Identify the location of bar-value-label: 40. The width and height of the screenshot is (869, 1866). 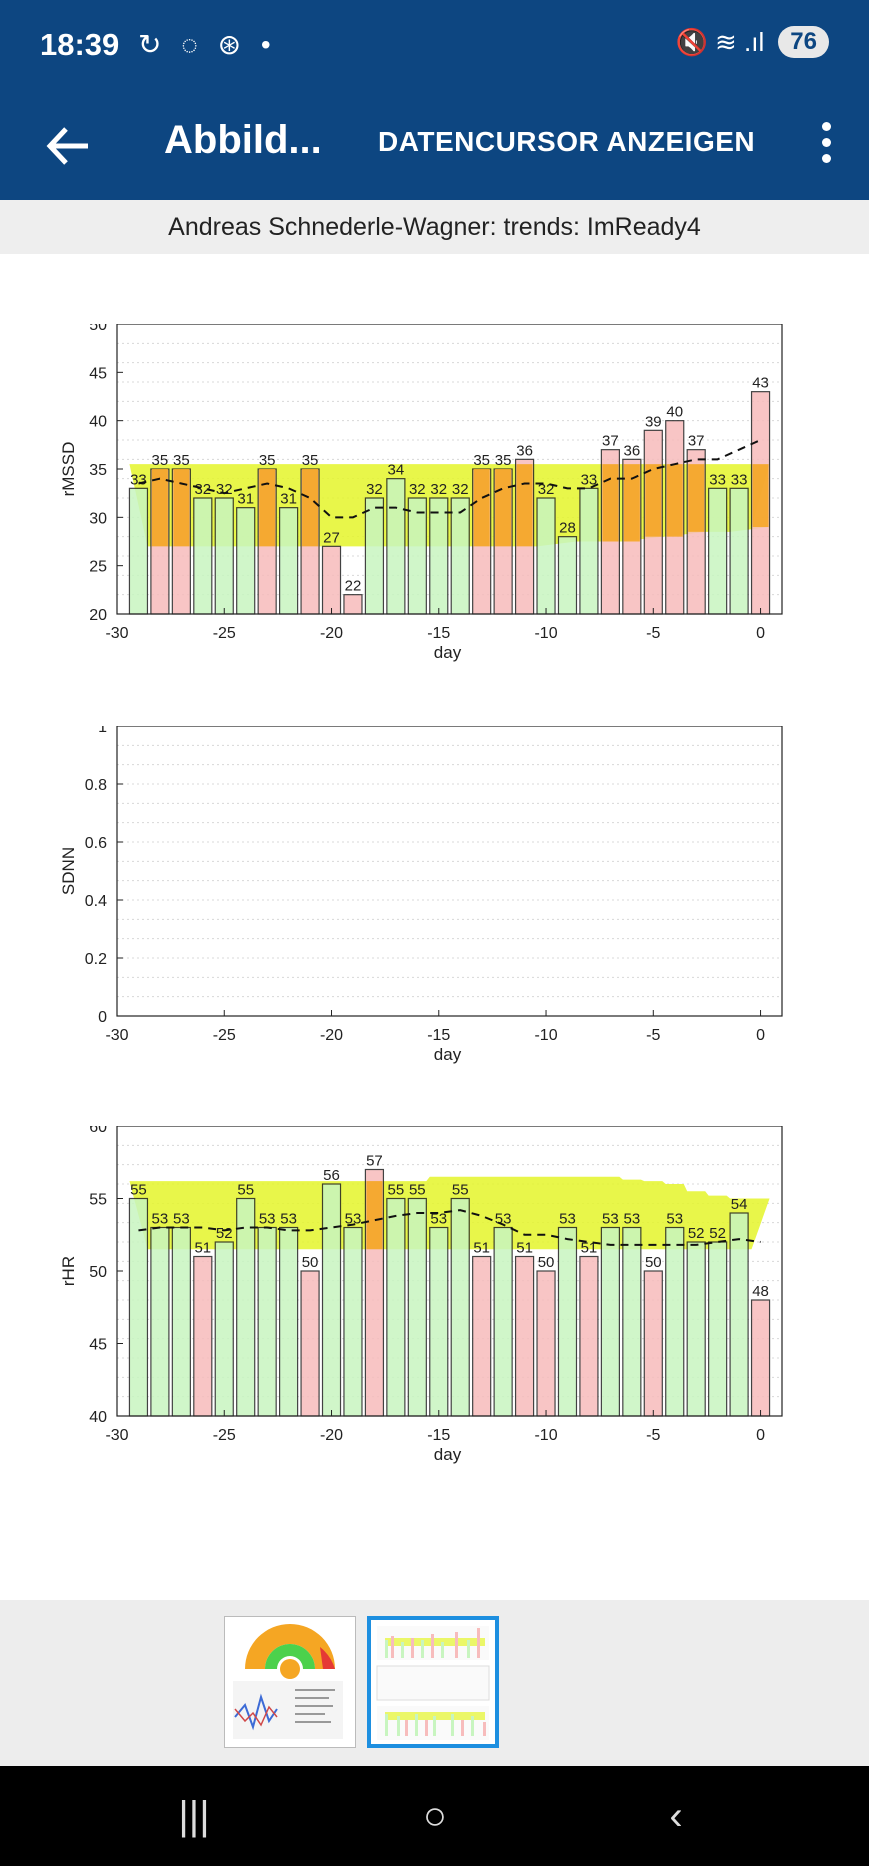
(674, 412).